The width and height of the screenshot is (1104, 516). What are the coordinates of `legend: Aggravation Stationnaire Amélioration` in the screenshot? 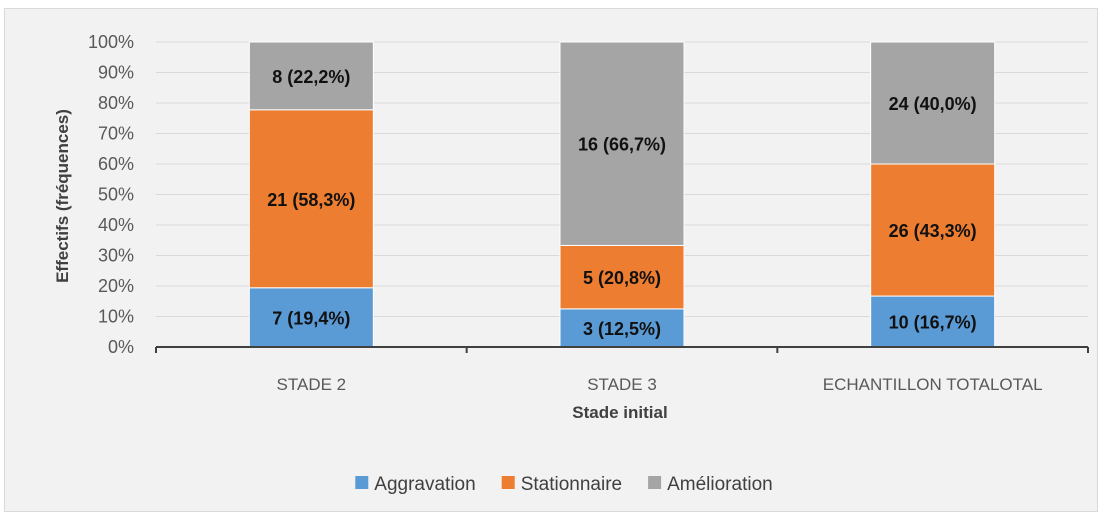 It's located at (564, 484).